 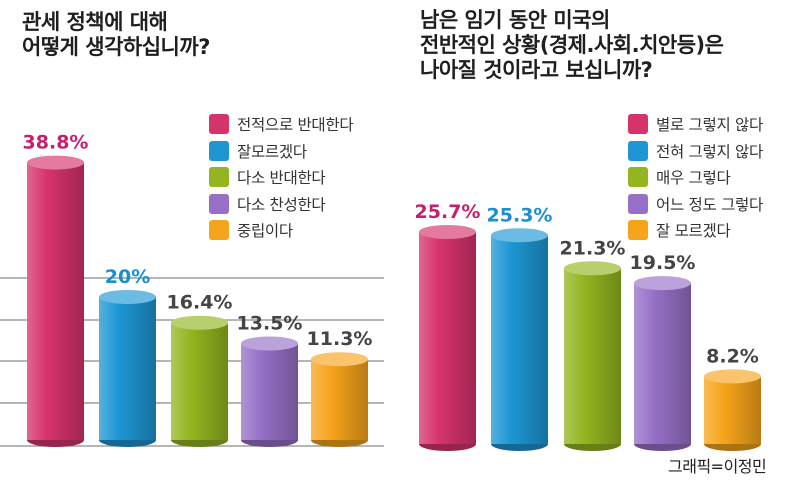 What do you see at coordinates (200, 303) in the screenshot?
I see `value-label: 16.4%` at bounding box center [200, 303].